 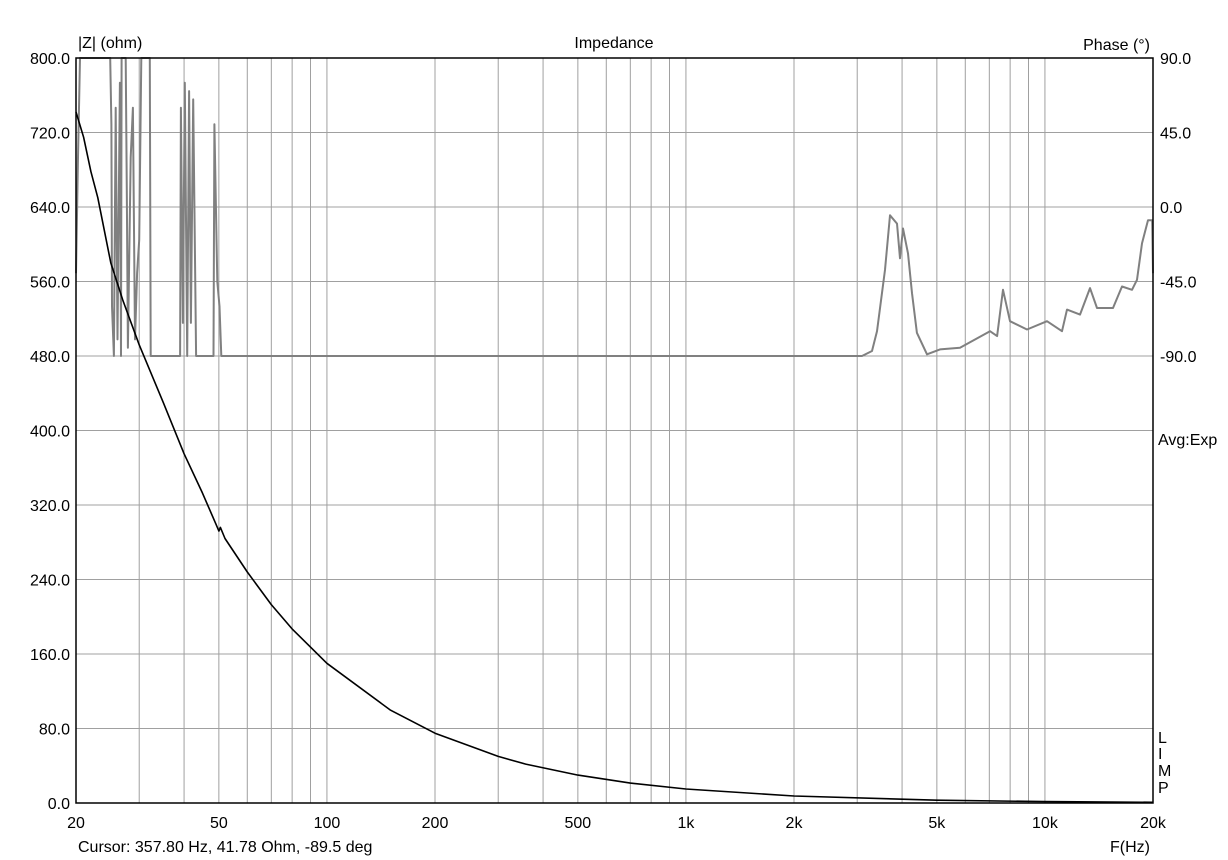 What do you see at coordinates (1178, 283) in the screenshot?
I see `y2-tick-label: -45.0` at bounding box center [1178, 283].